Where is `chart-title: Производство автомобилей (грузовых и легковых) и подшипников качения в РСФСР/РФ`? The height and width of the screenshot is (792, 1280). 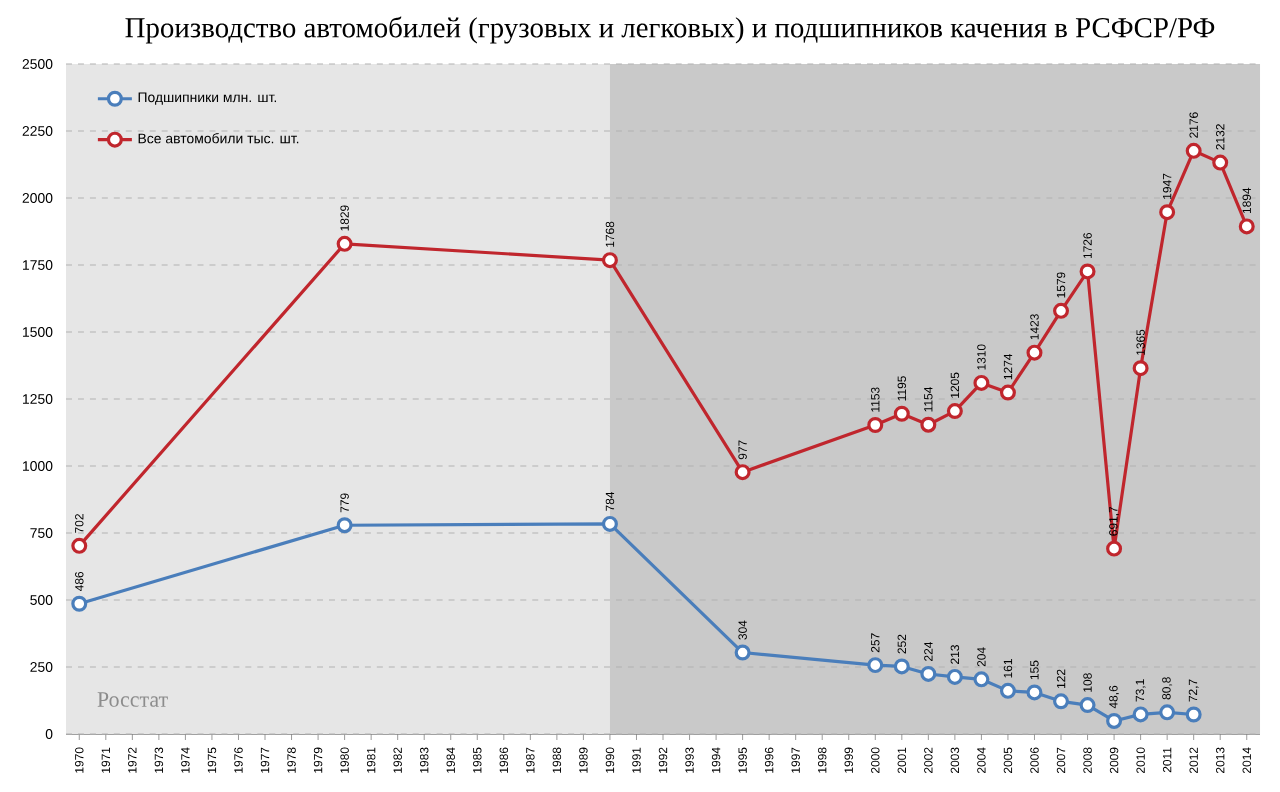
chart-title: Производство автомобилей (грузовых и легковых) и подшипников качения в РСФСР/РФ is located at coordinates (670, 30).